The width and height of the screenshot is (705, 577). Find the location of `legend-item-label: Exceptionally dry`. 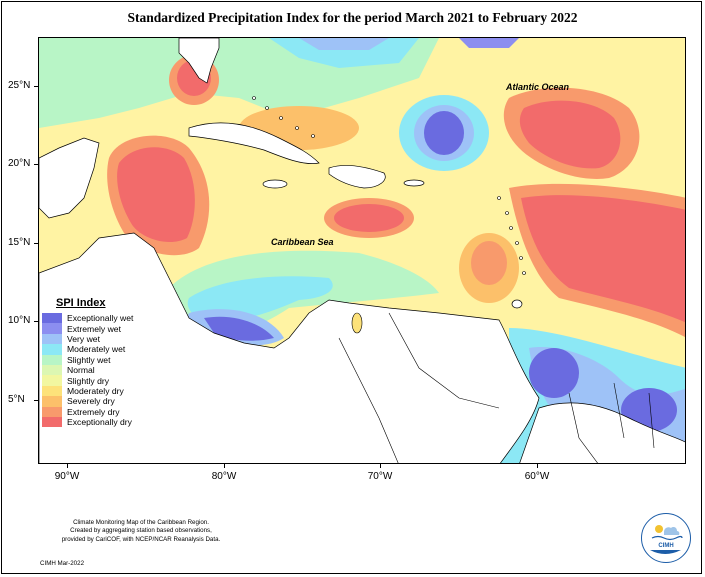

legend-item-label: Exceptionally dry is located at coordinates (99, 422).